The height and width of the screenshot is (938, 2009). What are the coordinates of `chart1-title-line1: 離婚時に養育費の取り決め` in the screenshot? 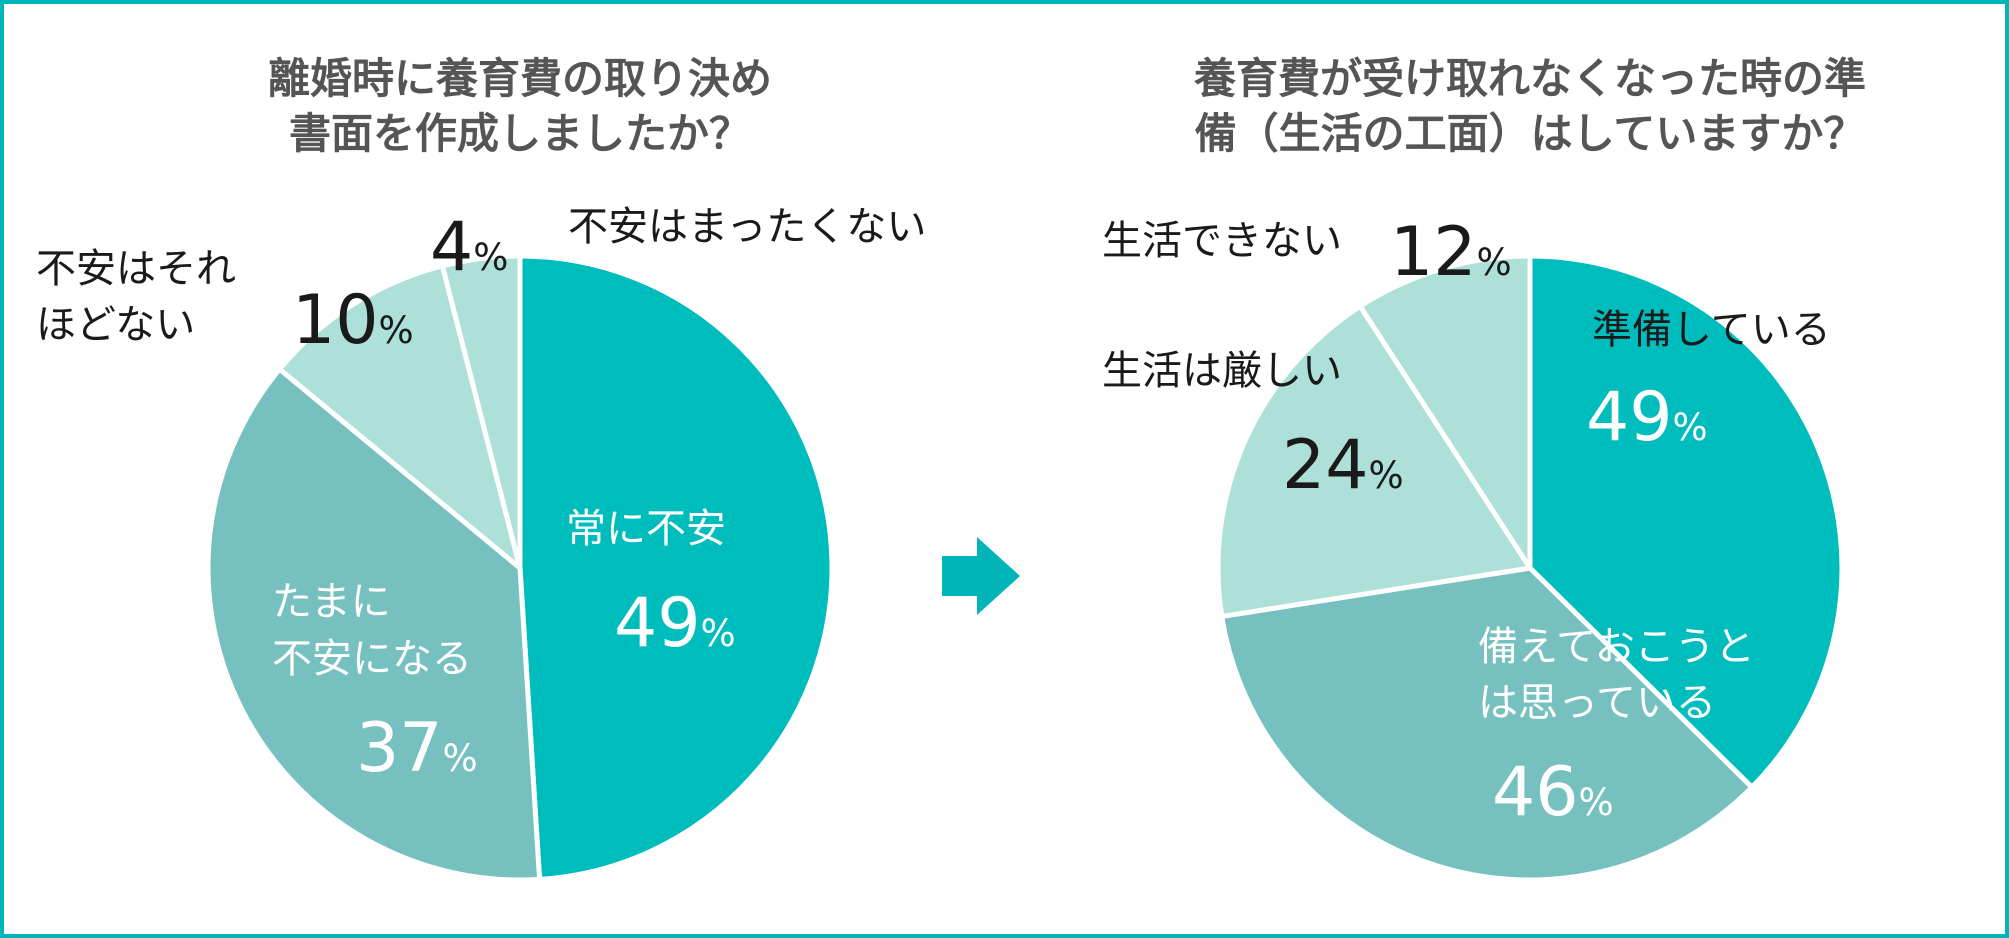 It's located at (520, 78).